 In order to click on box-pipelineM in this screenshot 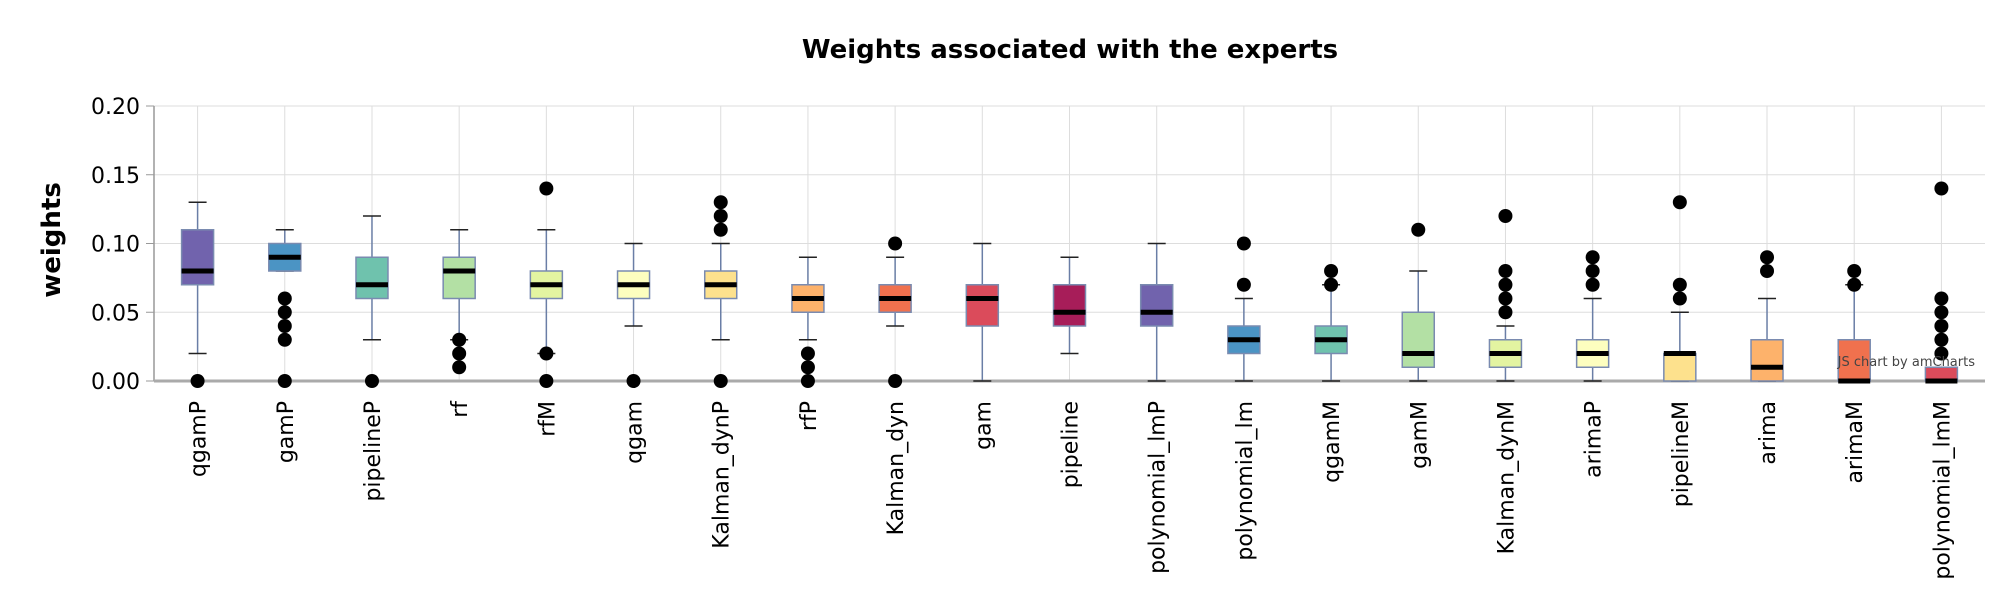, I will do `click(1680, 288)`.